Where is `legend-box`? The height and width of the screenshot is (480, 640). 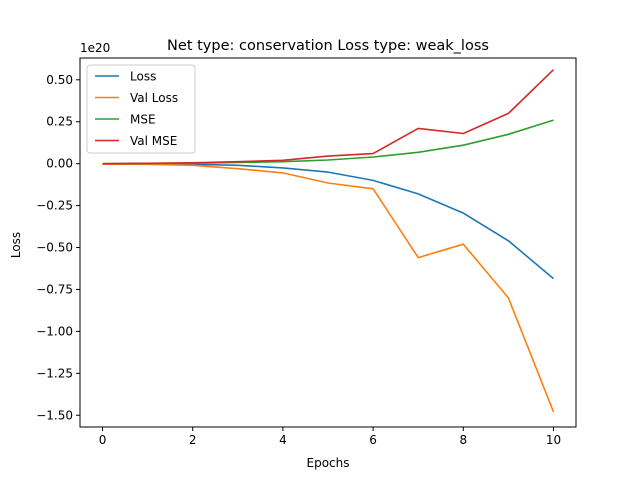
legend-box is located at coordinates (141, 109).